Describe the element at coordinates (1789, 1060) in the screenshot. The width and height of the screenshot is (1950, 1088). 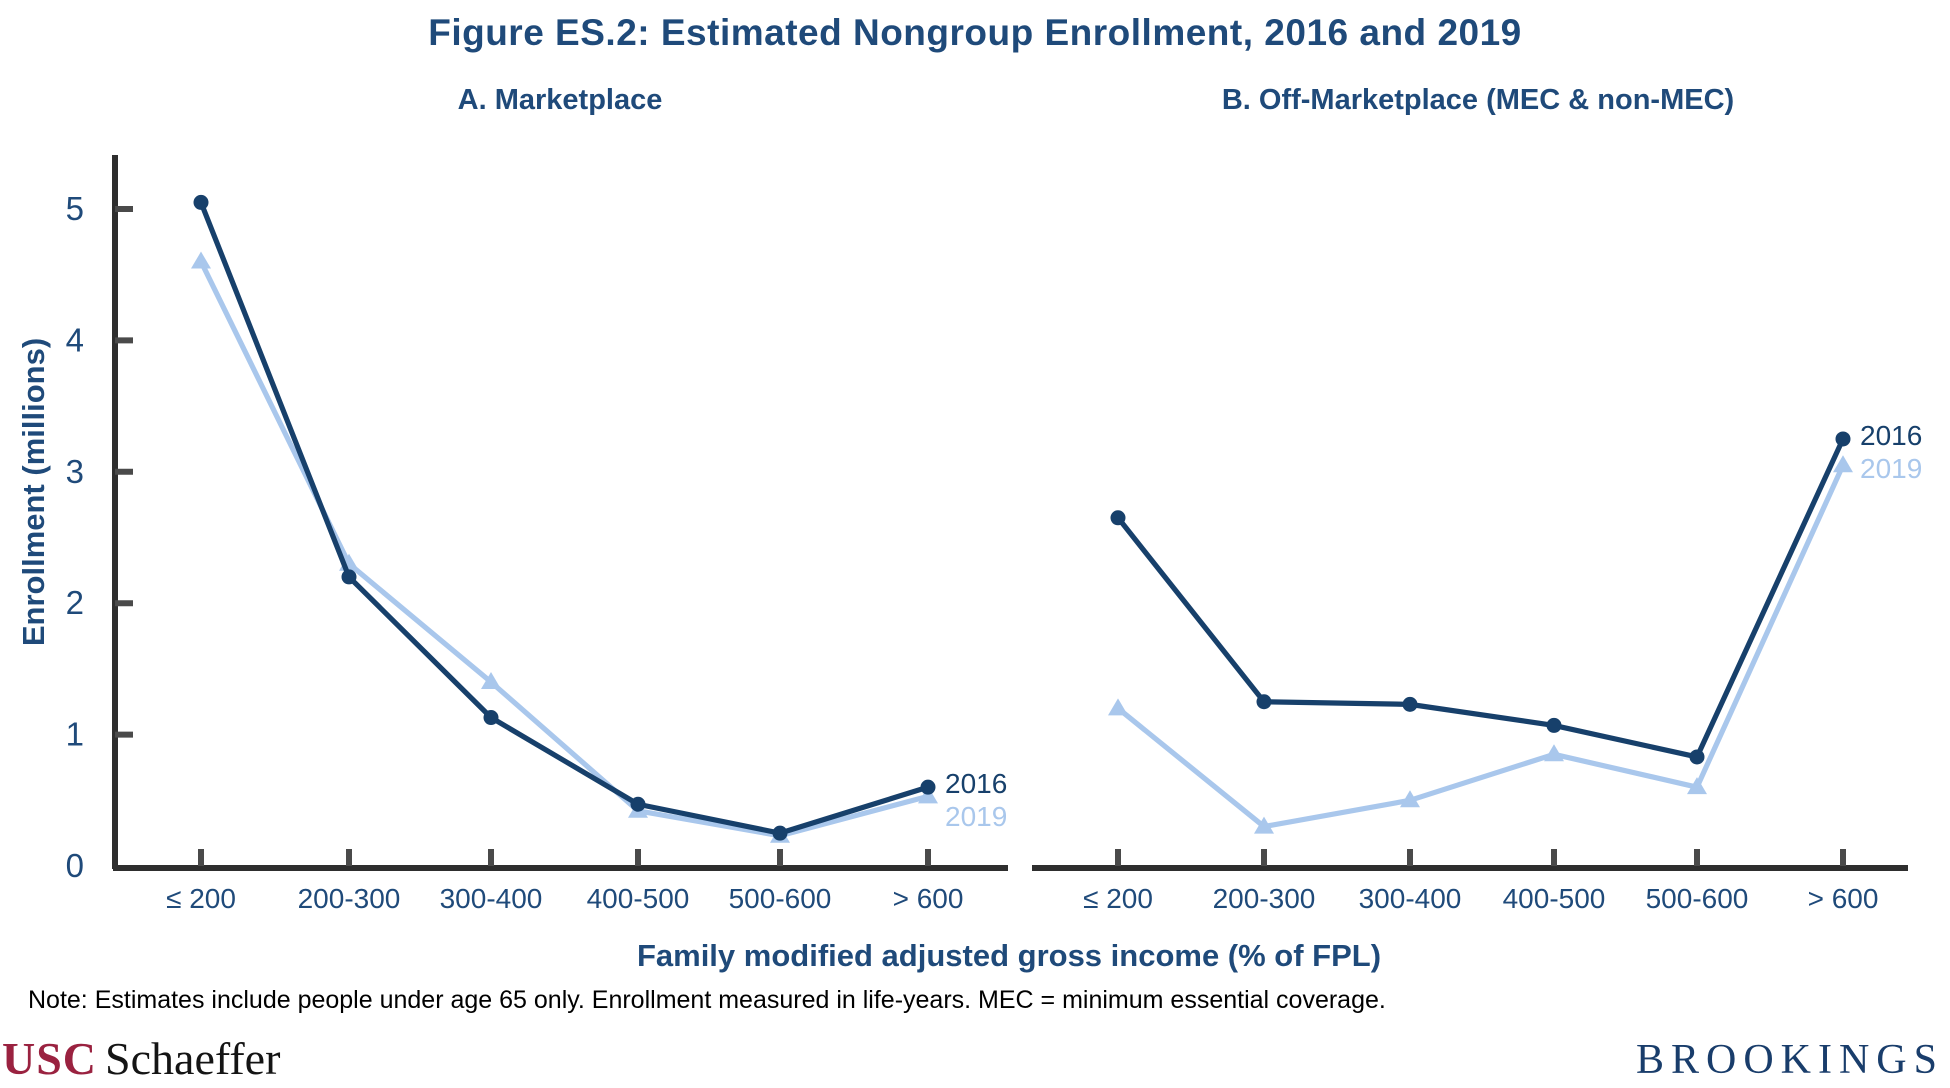
I see `brookings-logo: BROOKINGS` at that location.